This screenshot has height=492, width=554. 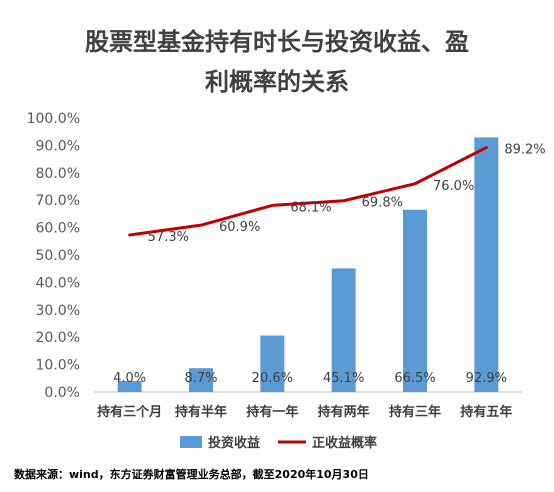 What do you see at coordinates (58, 201) in the screenshot?
I see `y-tick-label: 70.0%` at bounding box center [58, 201].